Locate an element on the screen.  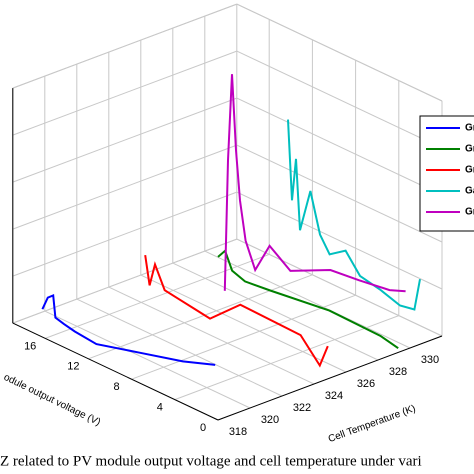
y-tick-label: 328 is located at coordinates (398, 372).